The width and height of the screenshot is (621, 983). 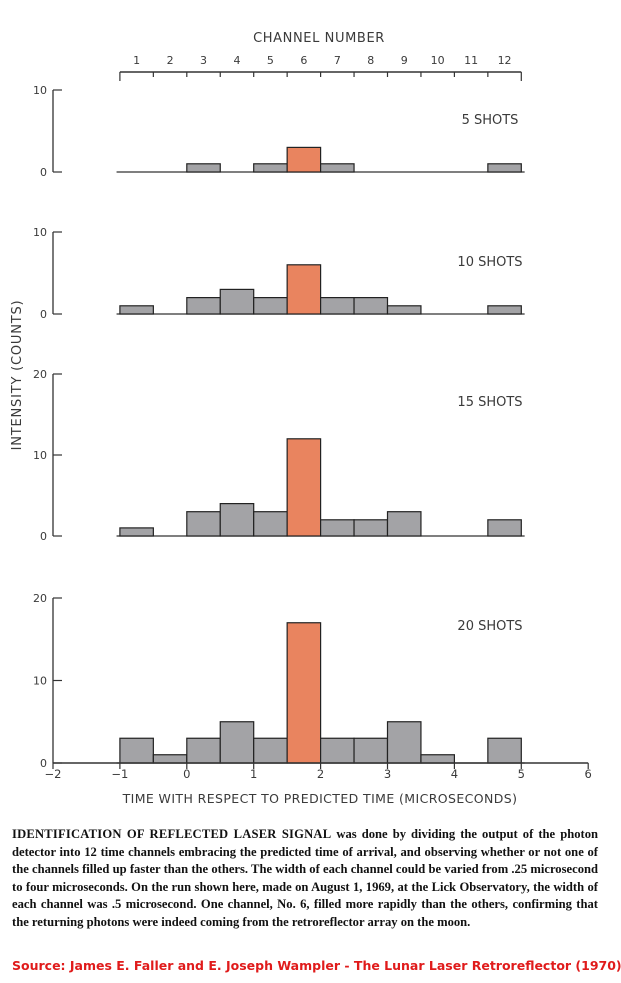 What do you see at coordinates (490, 120) in the screenshot?
I see `panel-label: 5 SHOTS` at bounding box center [490, 120].